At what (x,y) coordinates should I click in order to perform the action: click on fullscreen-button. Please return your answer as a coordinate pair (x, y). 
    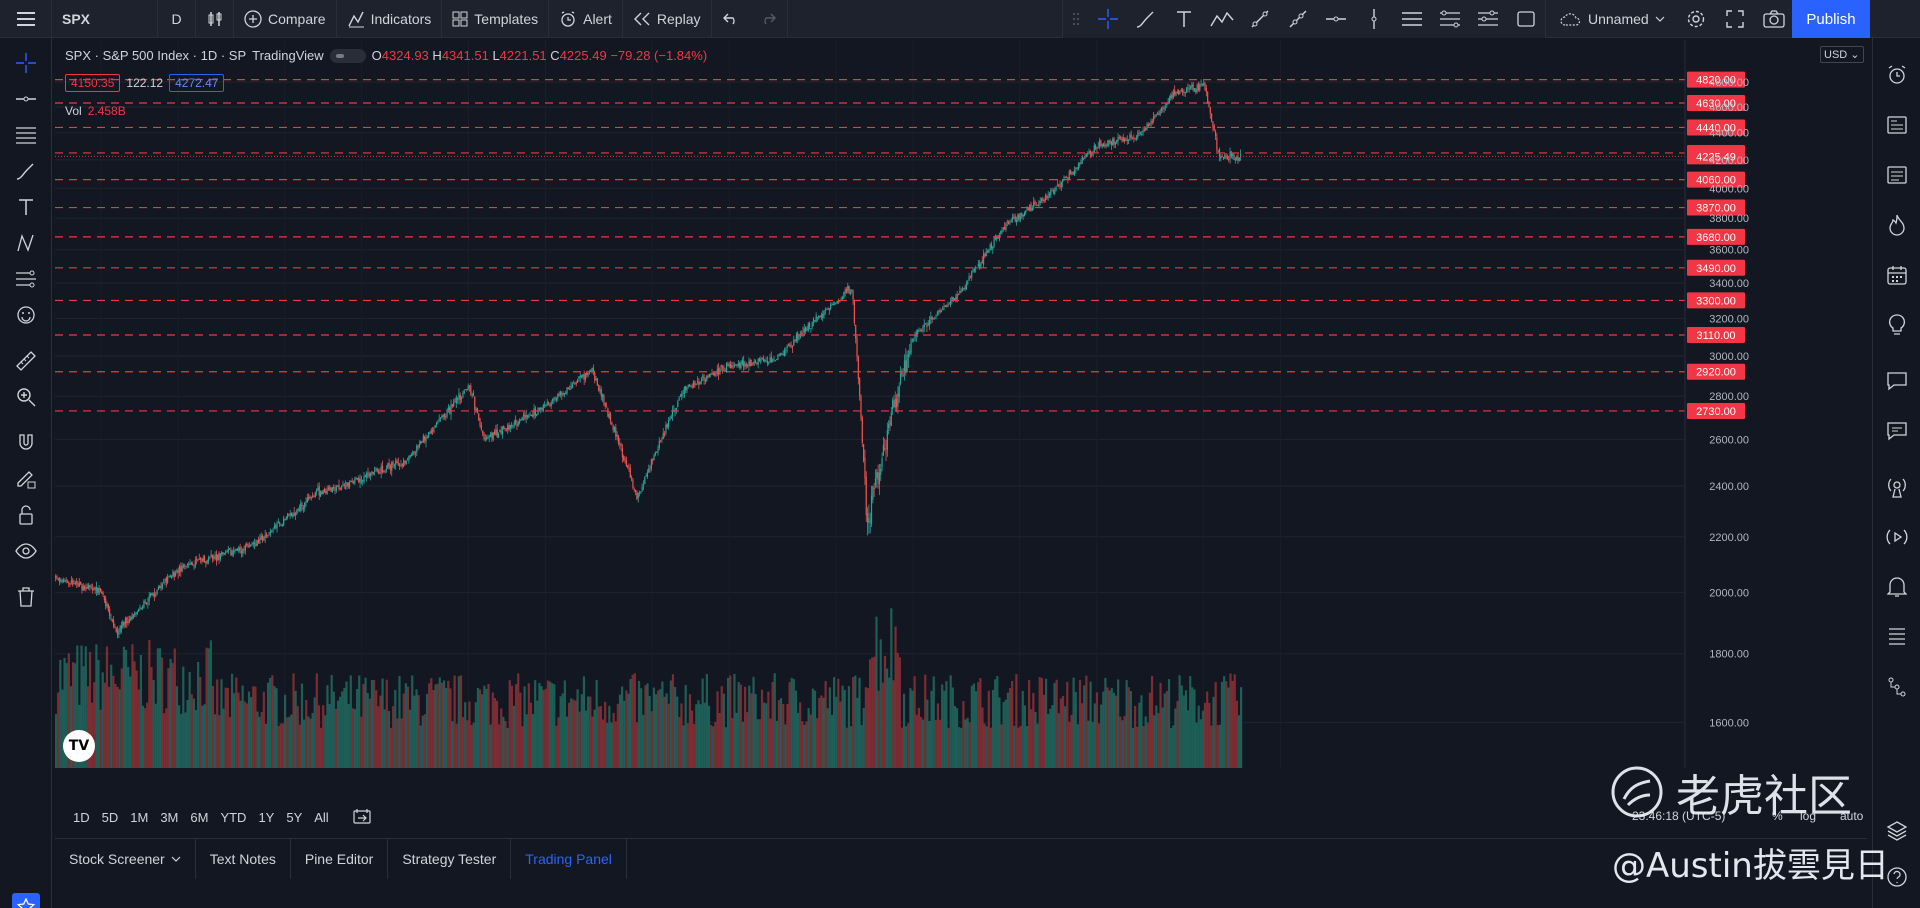
    Looking at the image, I should click on (1735, 19).